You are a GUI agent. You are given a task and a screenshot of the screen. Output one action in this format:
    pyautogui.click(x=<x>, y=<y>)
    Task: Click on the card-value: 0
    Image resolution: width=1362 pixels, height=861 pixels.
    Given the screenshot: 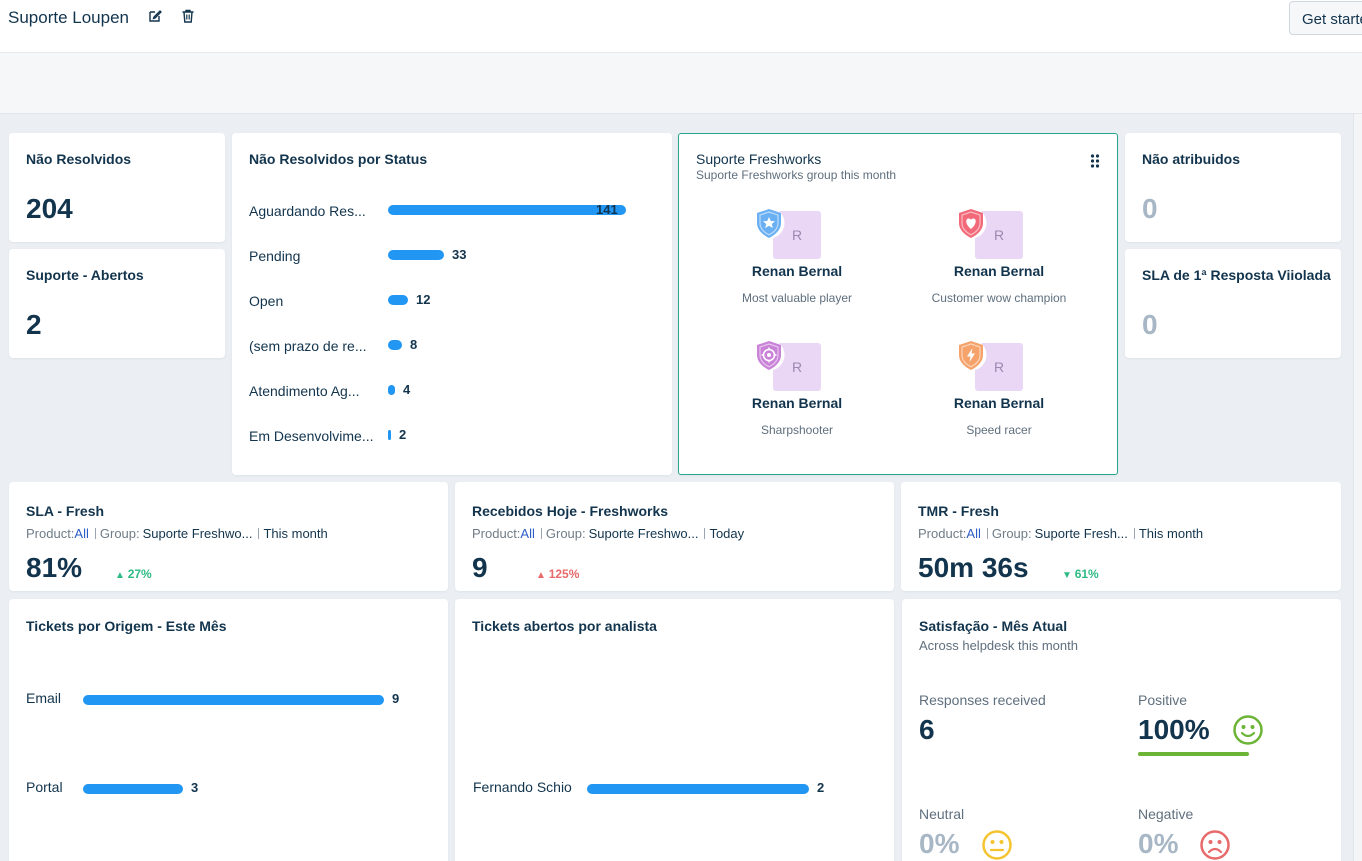 What is the action you would take?
    pyautogui.click(x=1150, y=324)
    